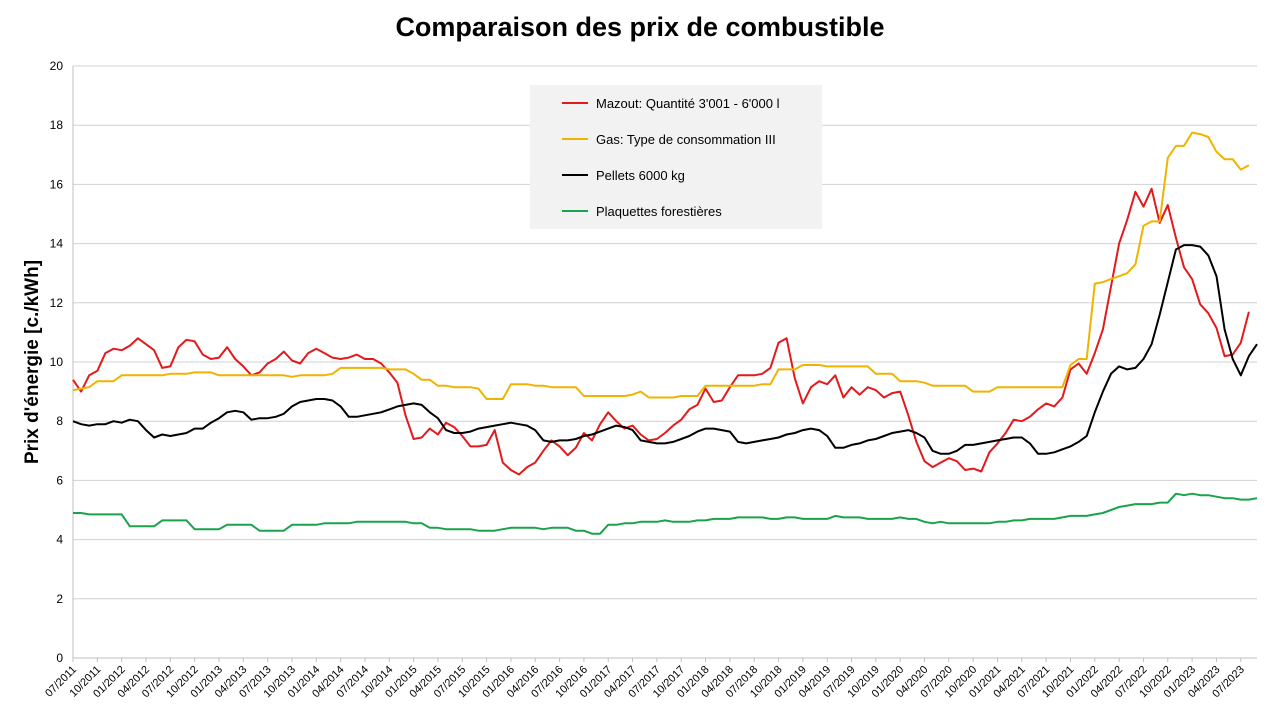  Describe the element at coordinates (59, 599) in the screenshot. I see `y-tick-label: 2` at that location.